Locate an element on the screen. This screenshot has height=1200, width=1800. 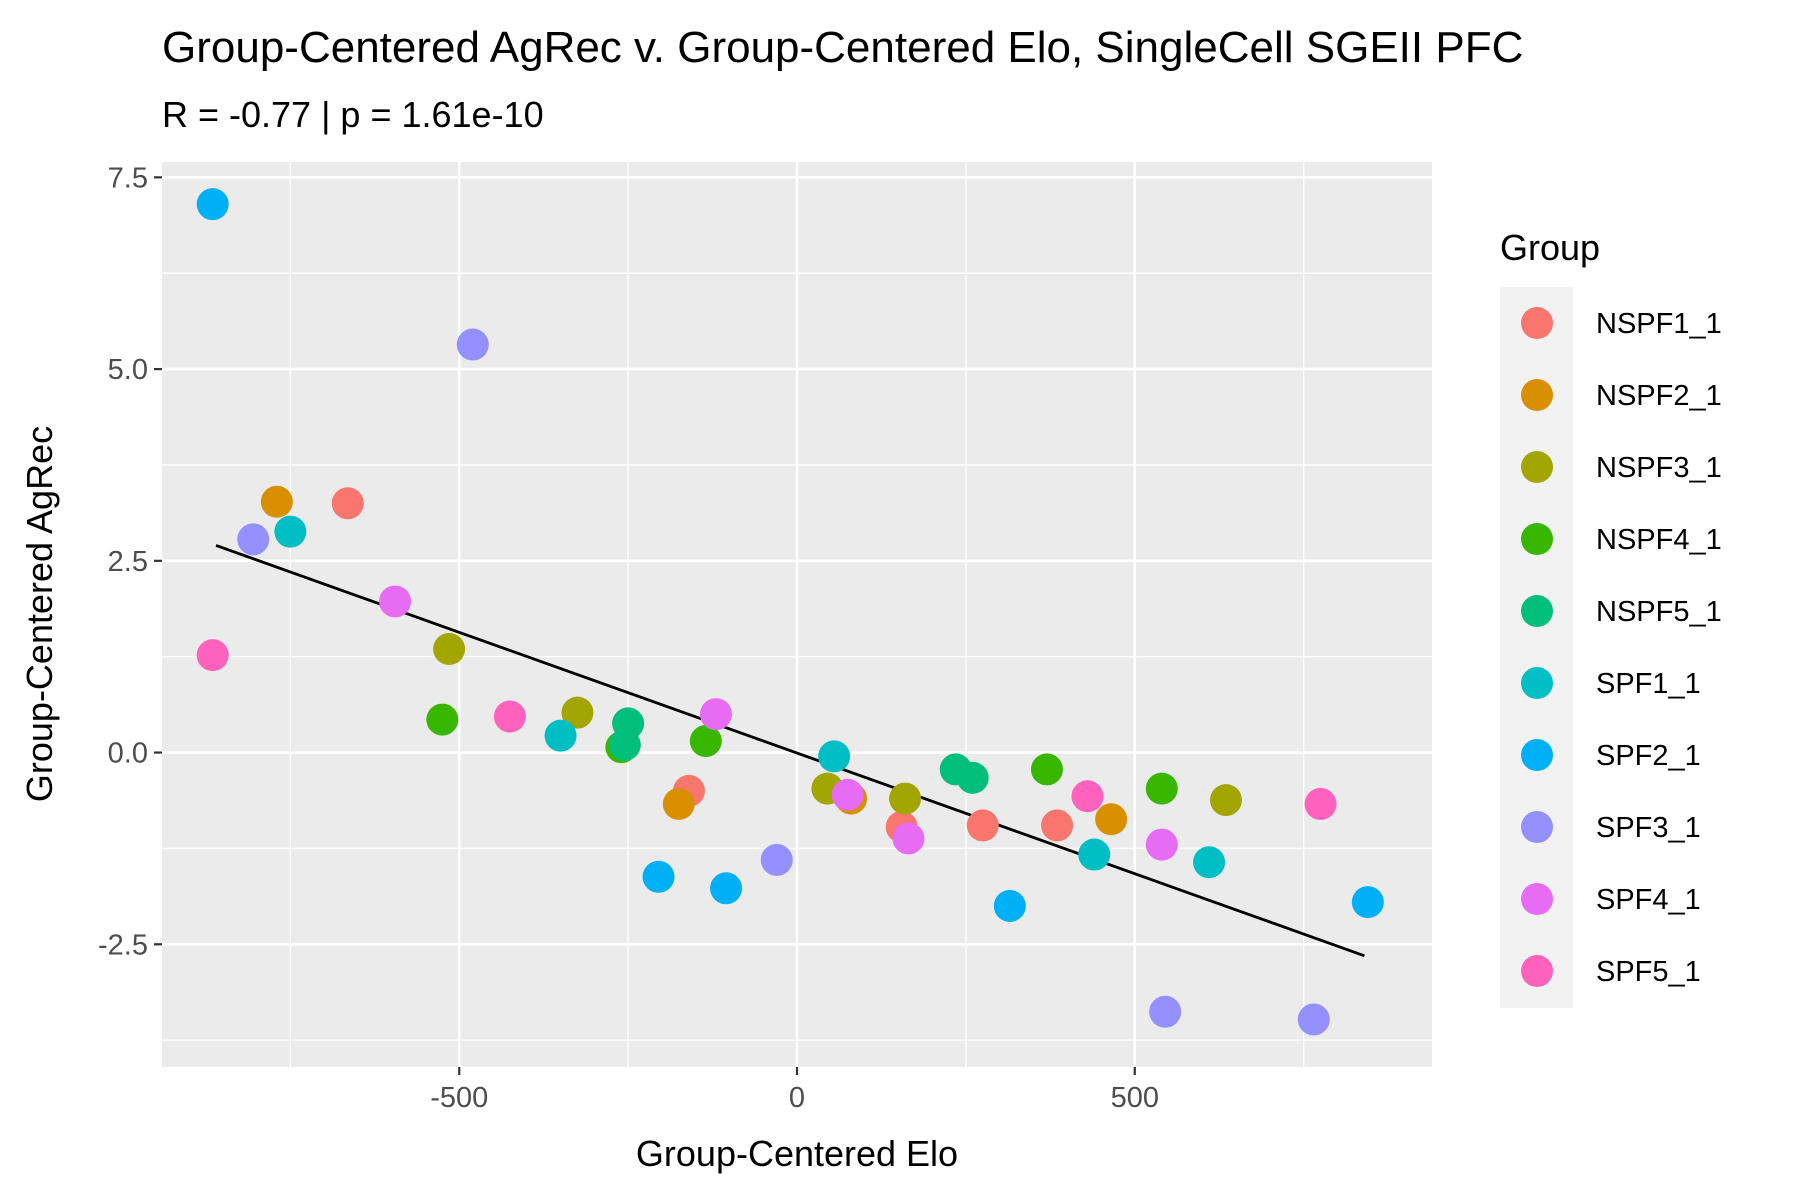
x-tick-label: -500 is located at coordinates (459, 1098).